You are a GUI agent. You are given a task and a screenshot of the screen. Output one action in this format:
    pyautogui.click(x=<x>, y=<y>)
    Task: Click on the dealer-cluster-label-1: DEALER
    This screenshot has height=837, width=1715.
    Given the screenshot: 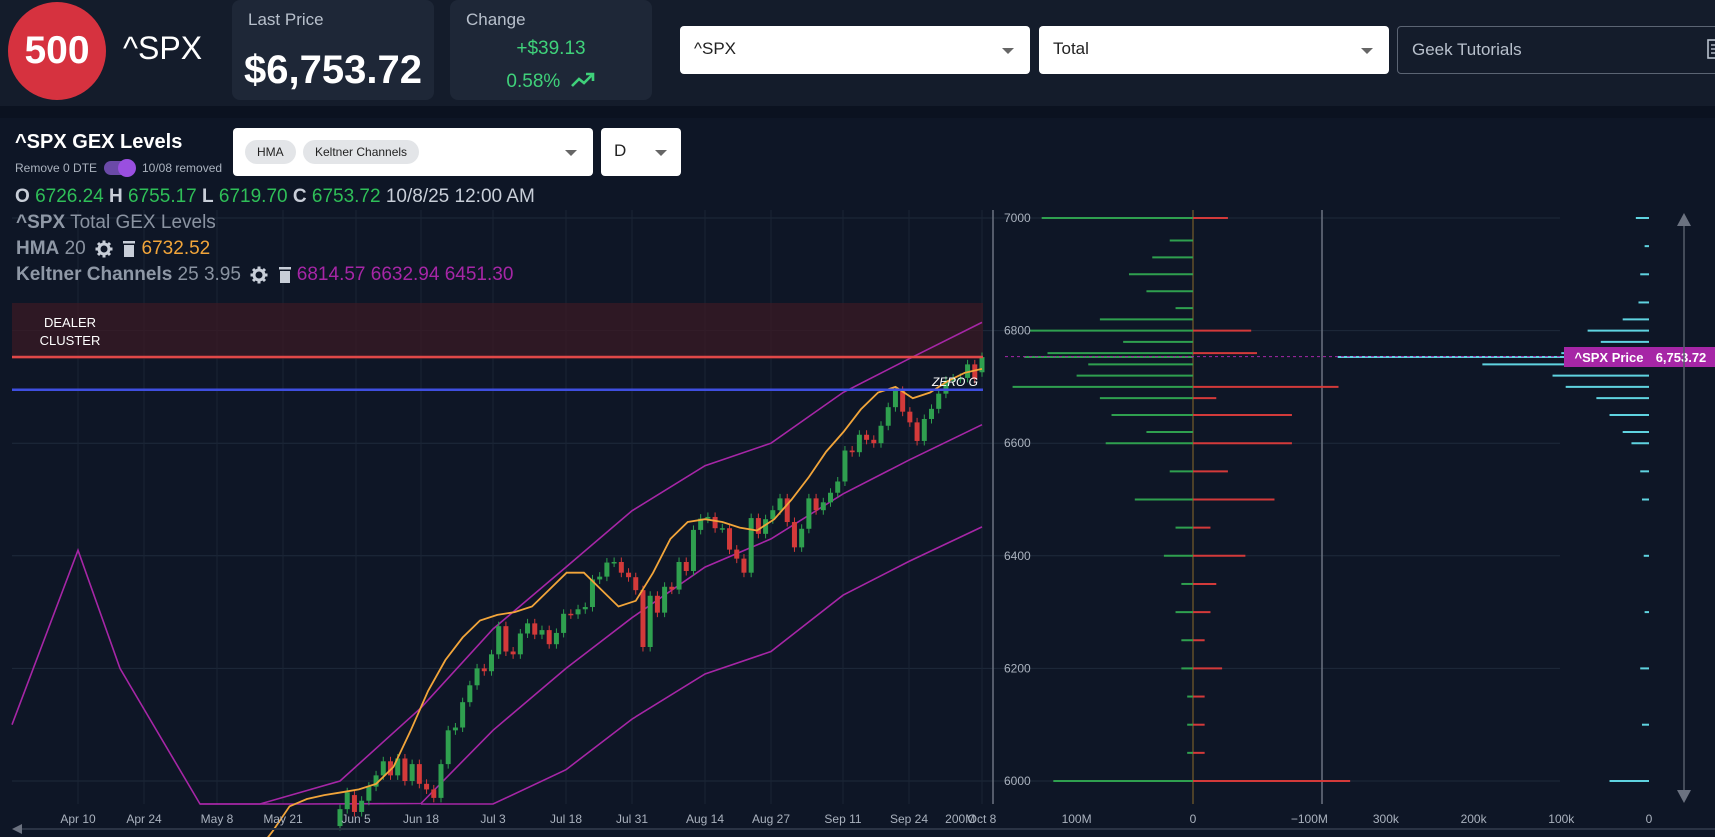 What is the action you would take?
    pyautogui.click(x=70, y=322)
    